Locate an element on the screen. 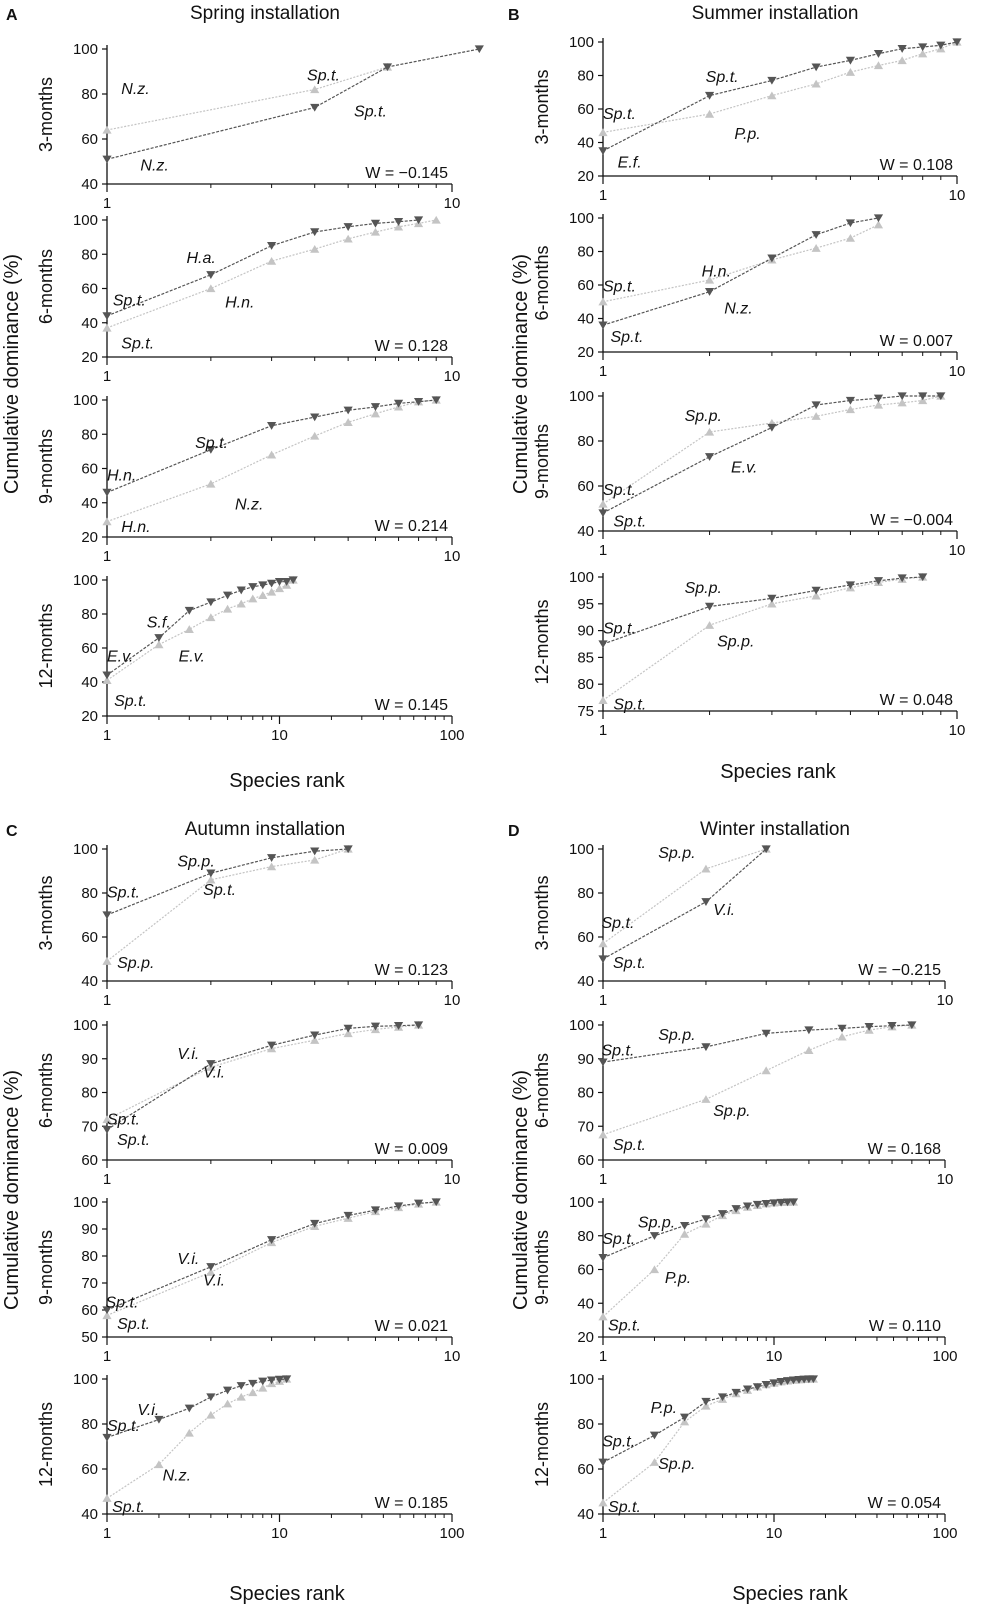  row-label: 9-months is located at coordinates (46, 1267).